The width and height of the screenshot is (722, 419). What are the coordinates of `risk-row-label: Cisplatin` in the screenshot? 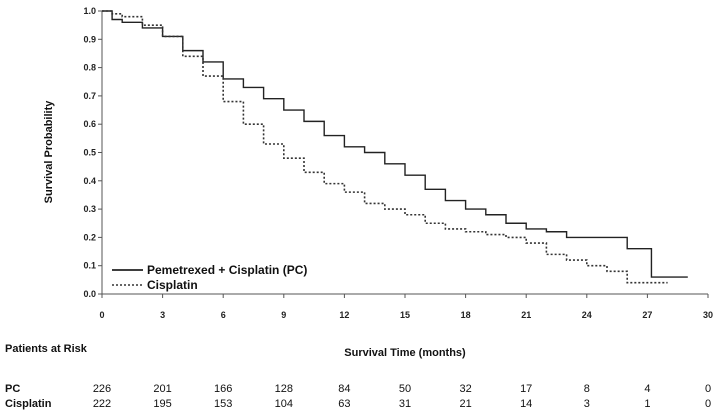 It's located at (28, 404).